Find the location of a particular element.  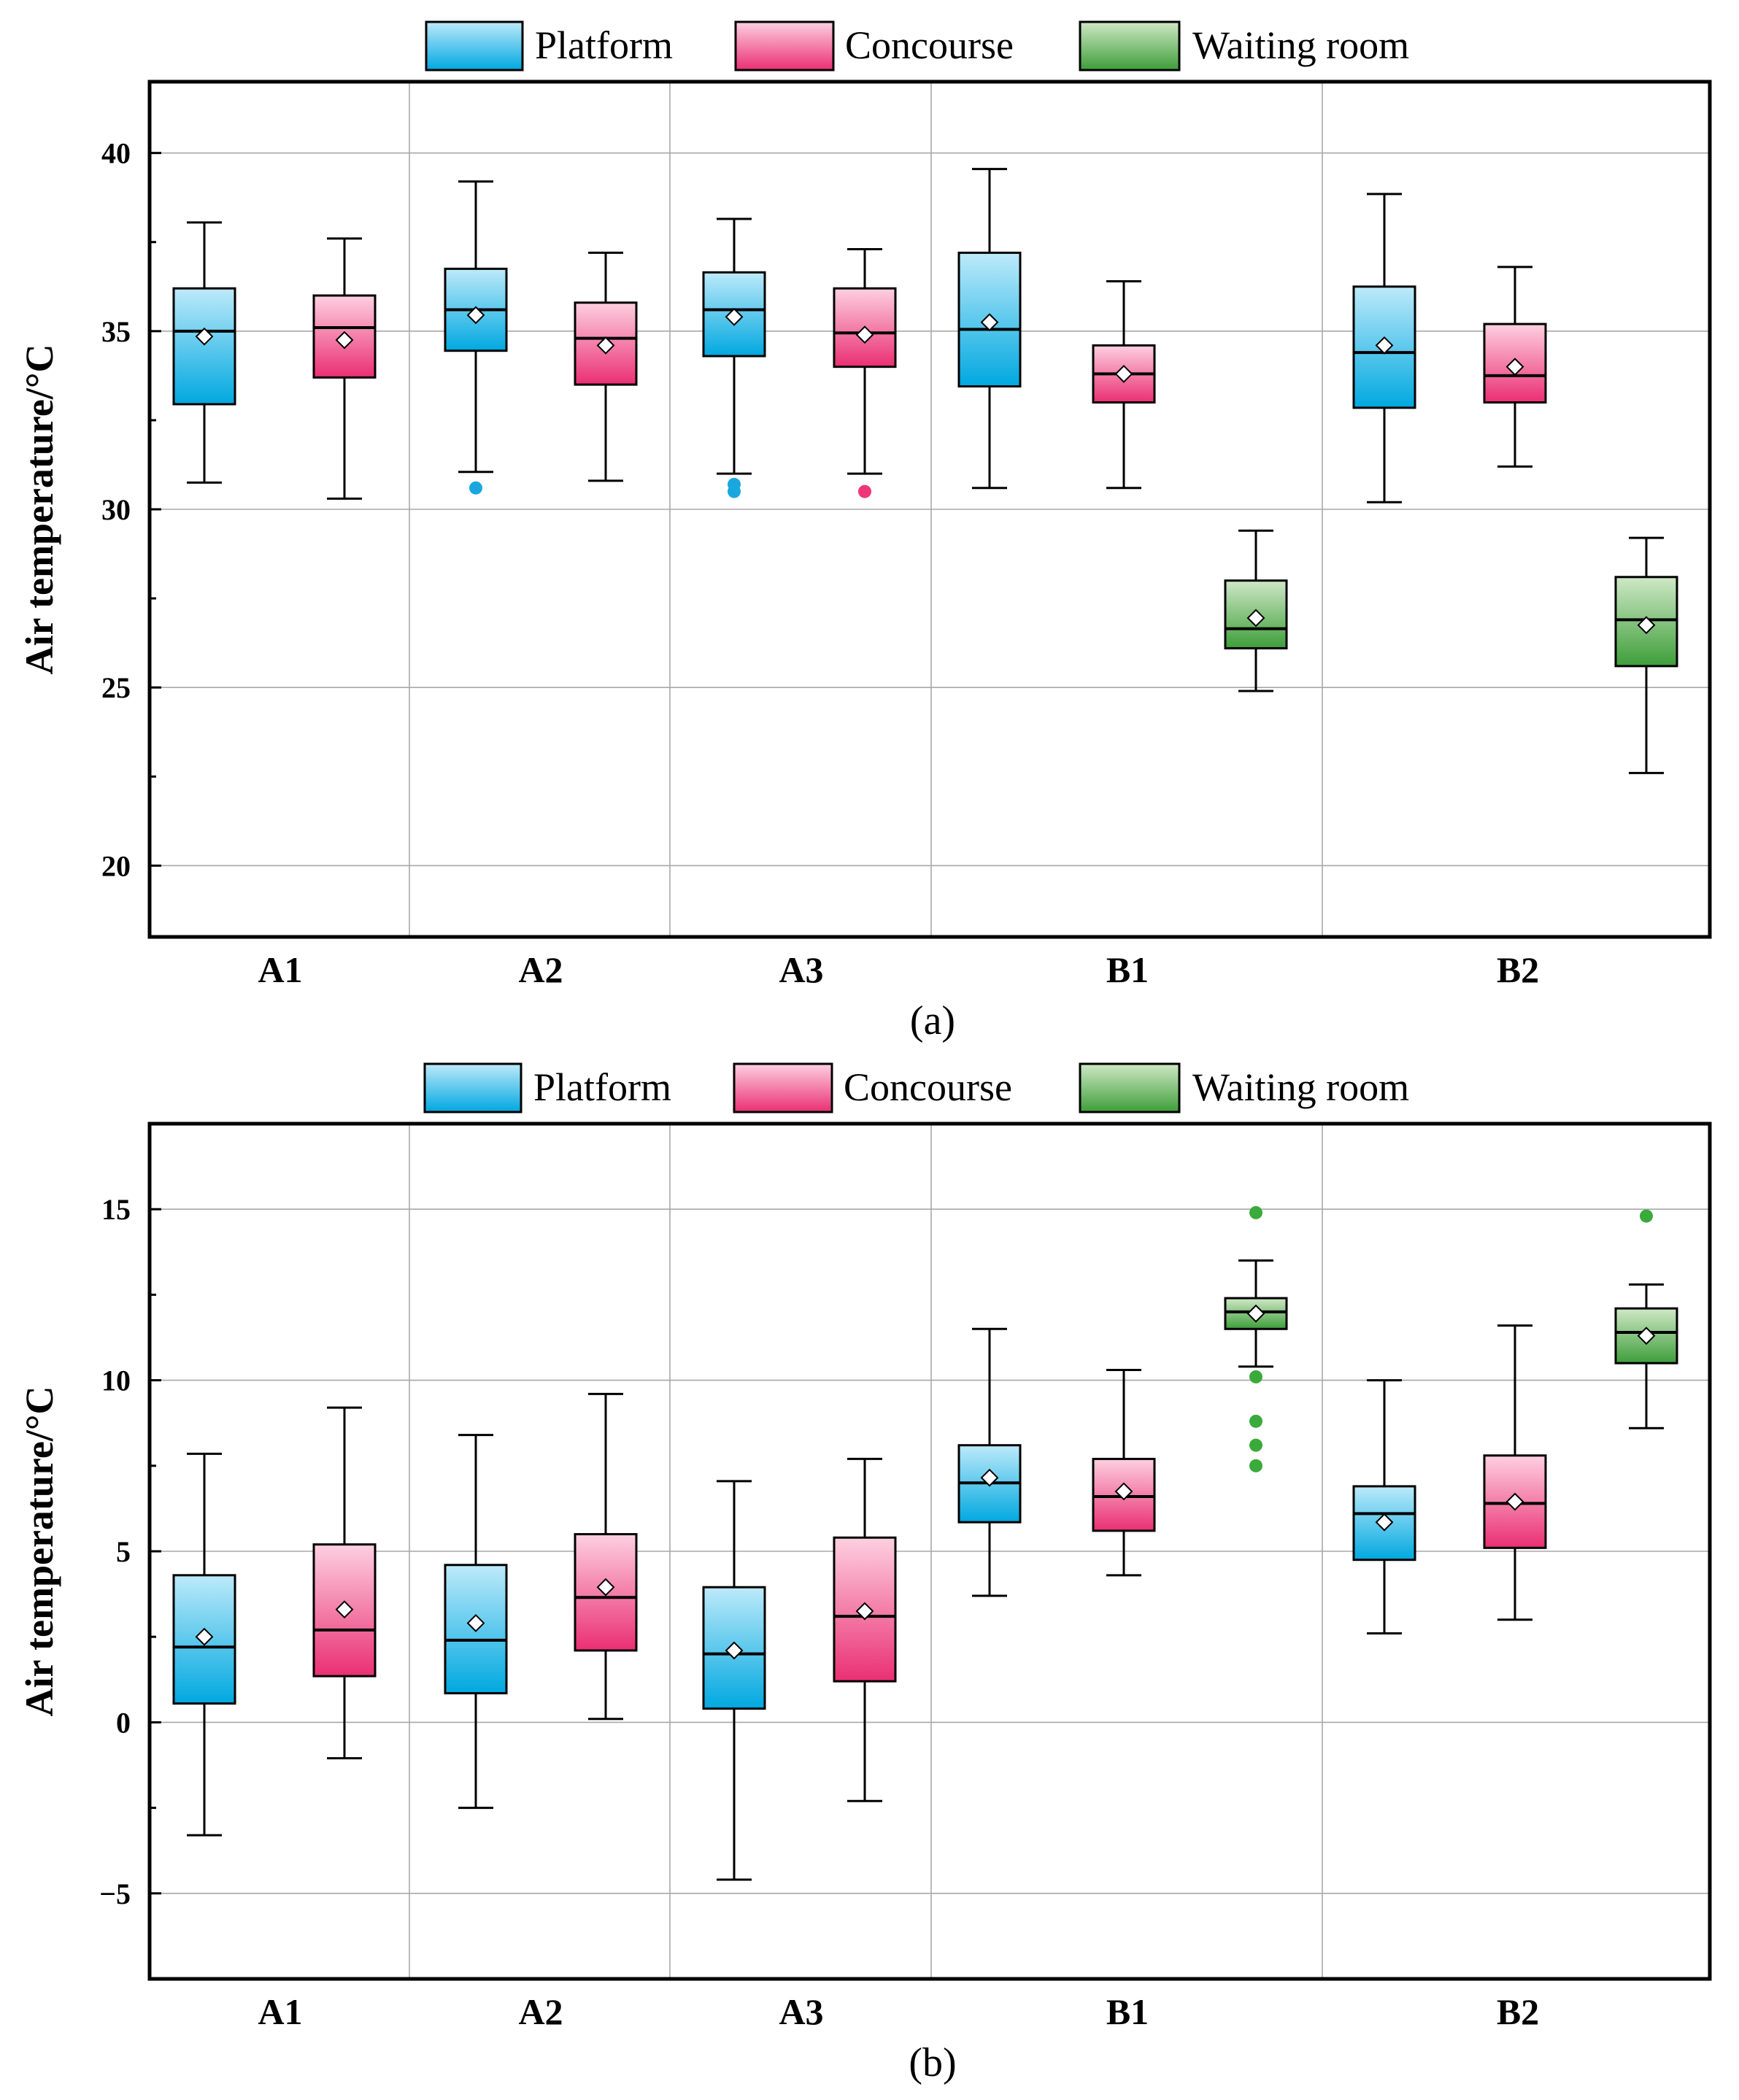

box-platform-a2 is located at coordinates (476, 1622).